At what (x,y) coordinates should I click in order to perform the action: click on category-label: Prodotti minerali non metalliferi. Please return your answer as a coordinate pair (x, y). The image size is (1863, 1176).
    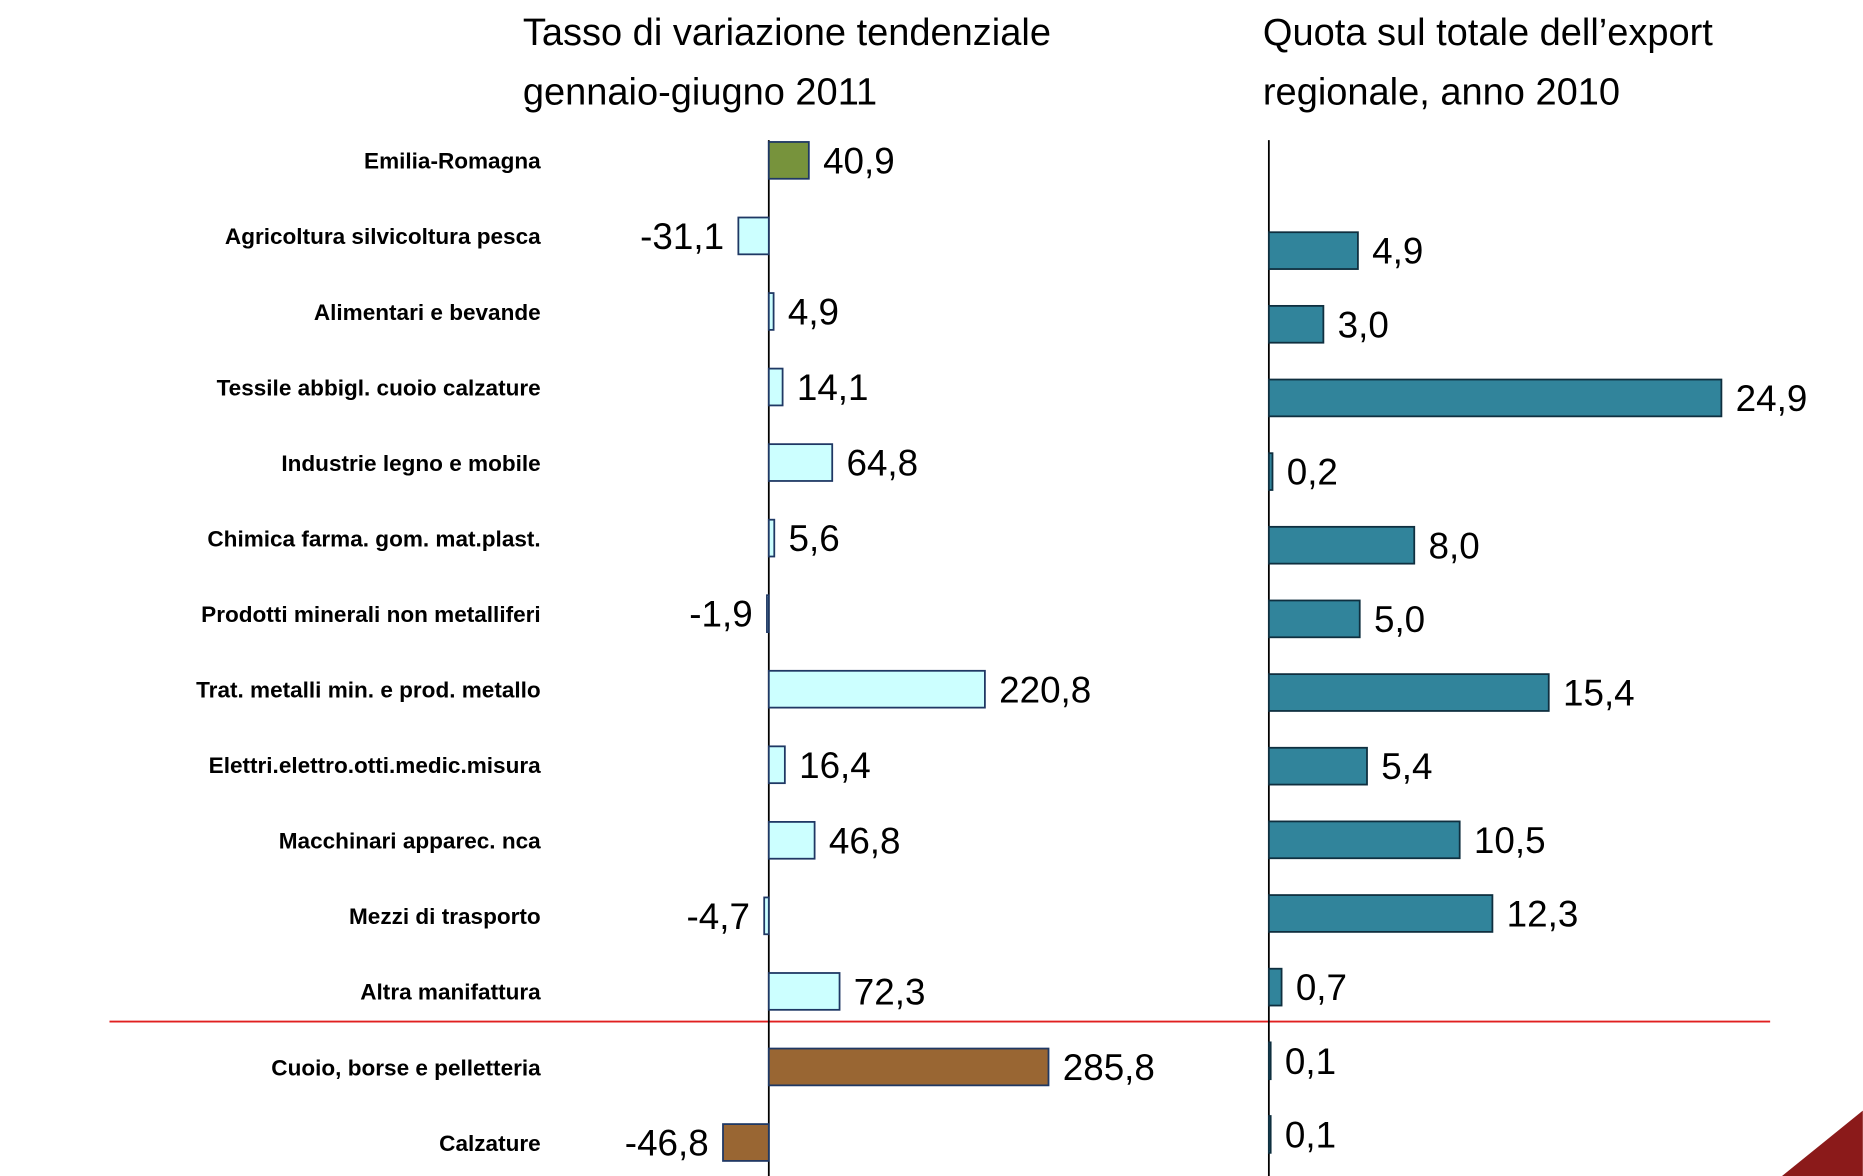
    Looking at the image, I should click on (371, 614).